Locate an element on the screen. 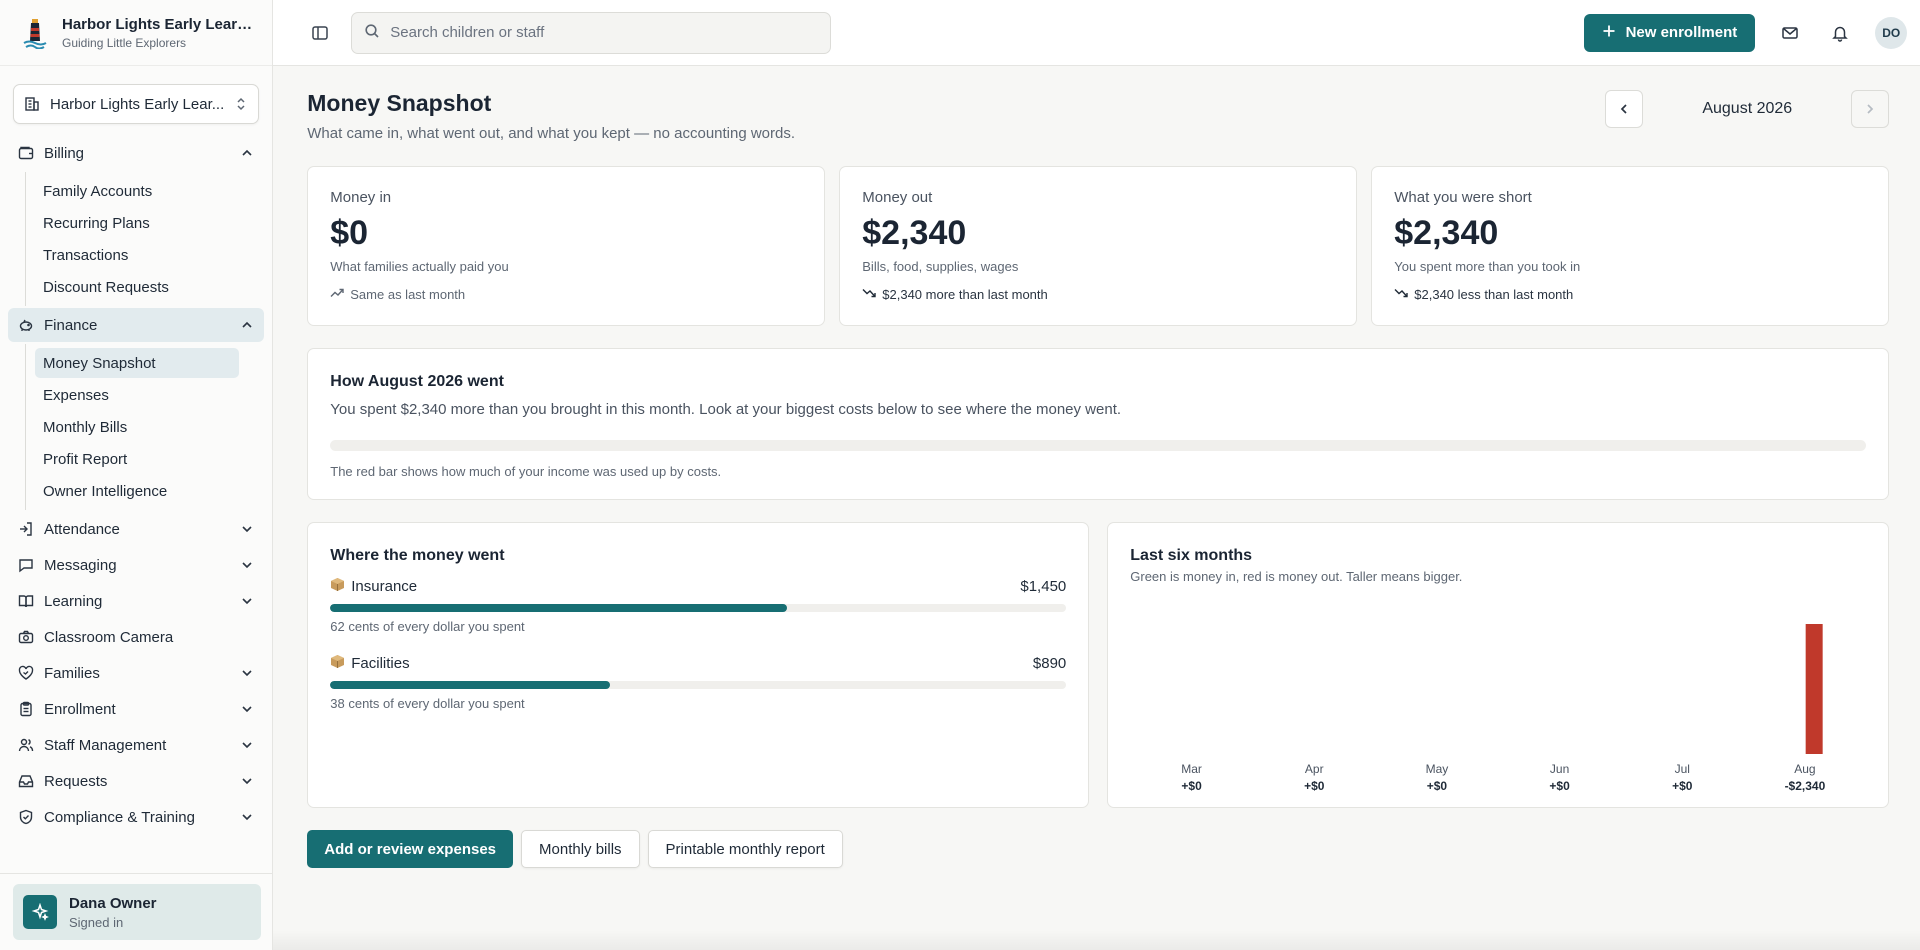 Image resolution: width=1920 pixels, height=950 pixels. nav-group-label: Enrollment is located at coordinates (80, 709).